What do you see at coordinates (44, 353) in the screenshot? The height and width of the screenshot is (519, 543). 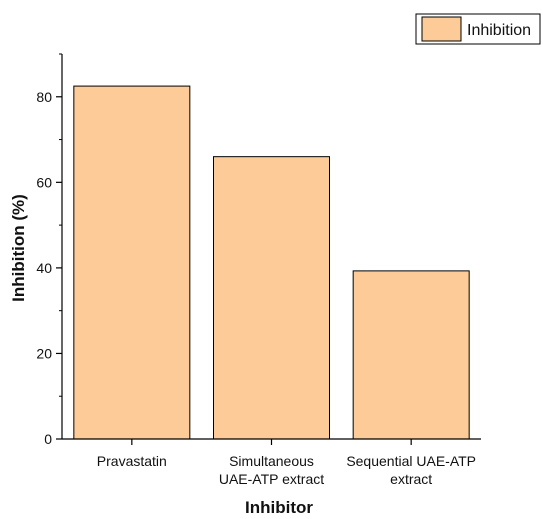 I see `y-tick-label-20: 20` at bounding box center [44, 353].